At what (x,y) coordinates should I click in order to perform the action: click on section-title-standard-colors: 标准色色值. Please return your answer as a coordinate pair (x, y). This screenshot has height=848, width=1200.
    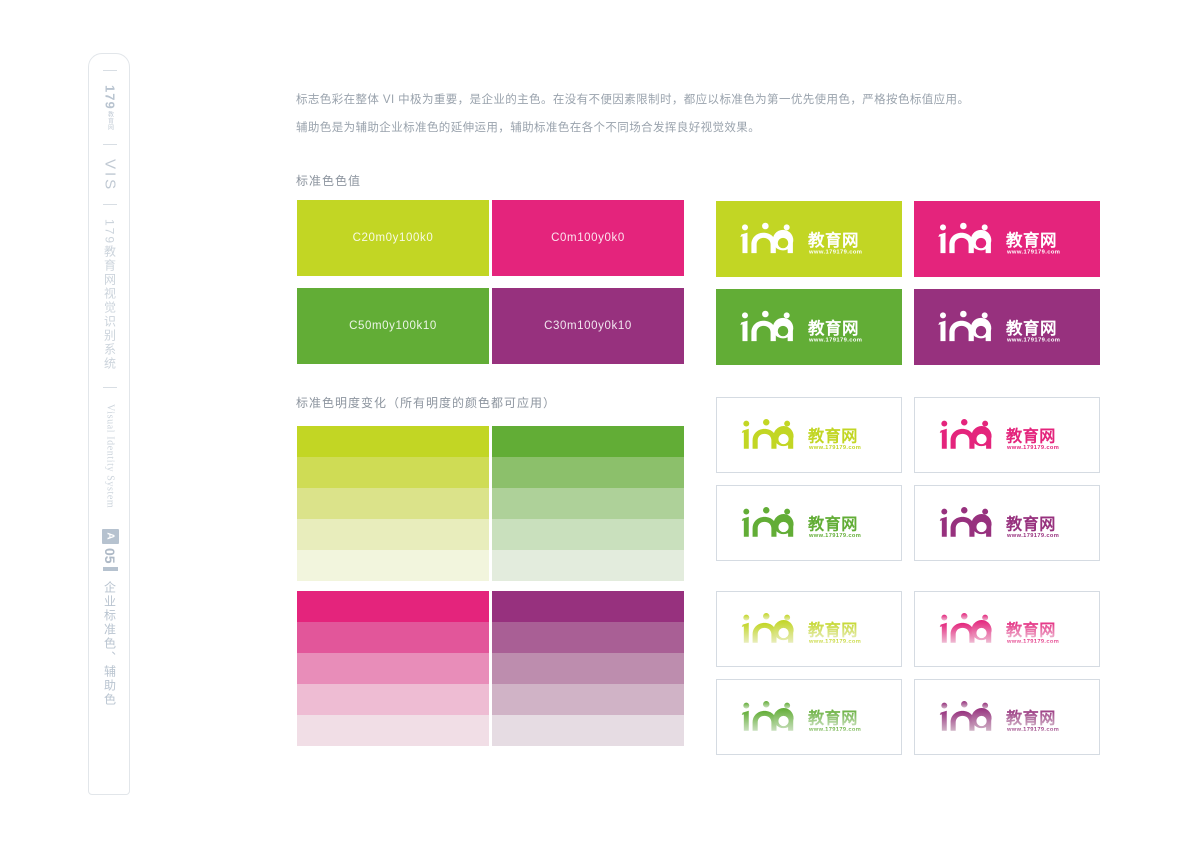
    Looking at the image, I should click on (329, 181).